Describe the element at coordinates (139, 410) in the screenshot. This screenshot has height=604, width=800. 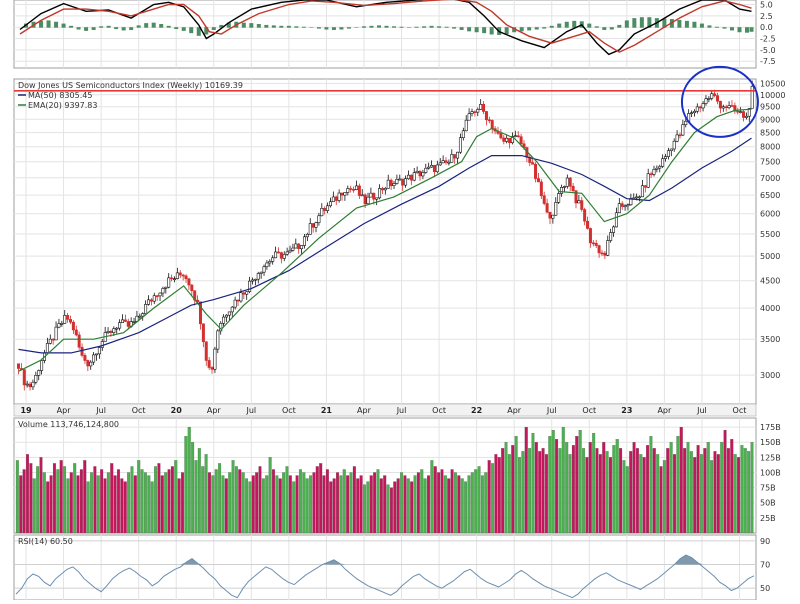
I see `x-tick-label: Oct` at that location.